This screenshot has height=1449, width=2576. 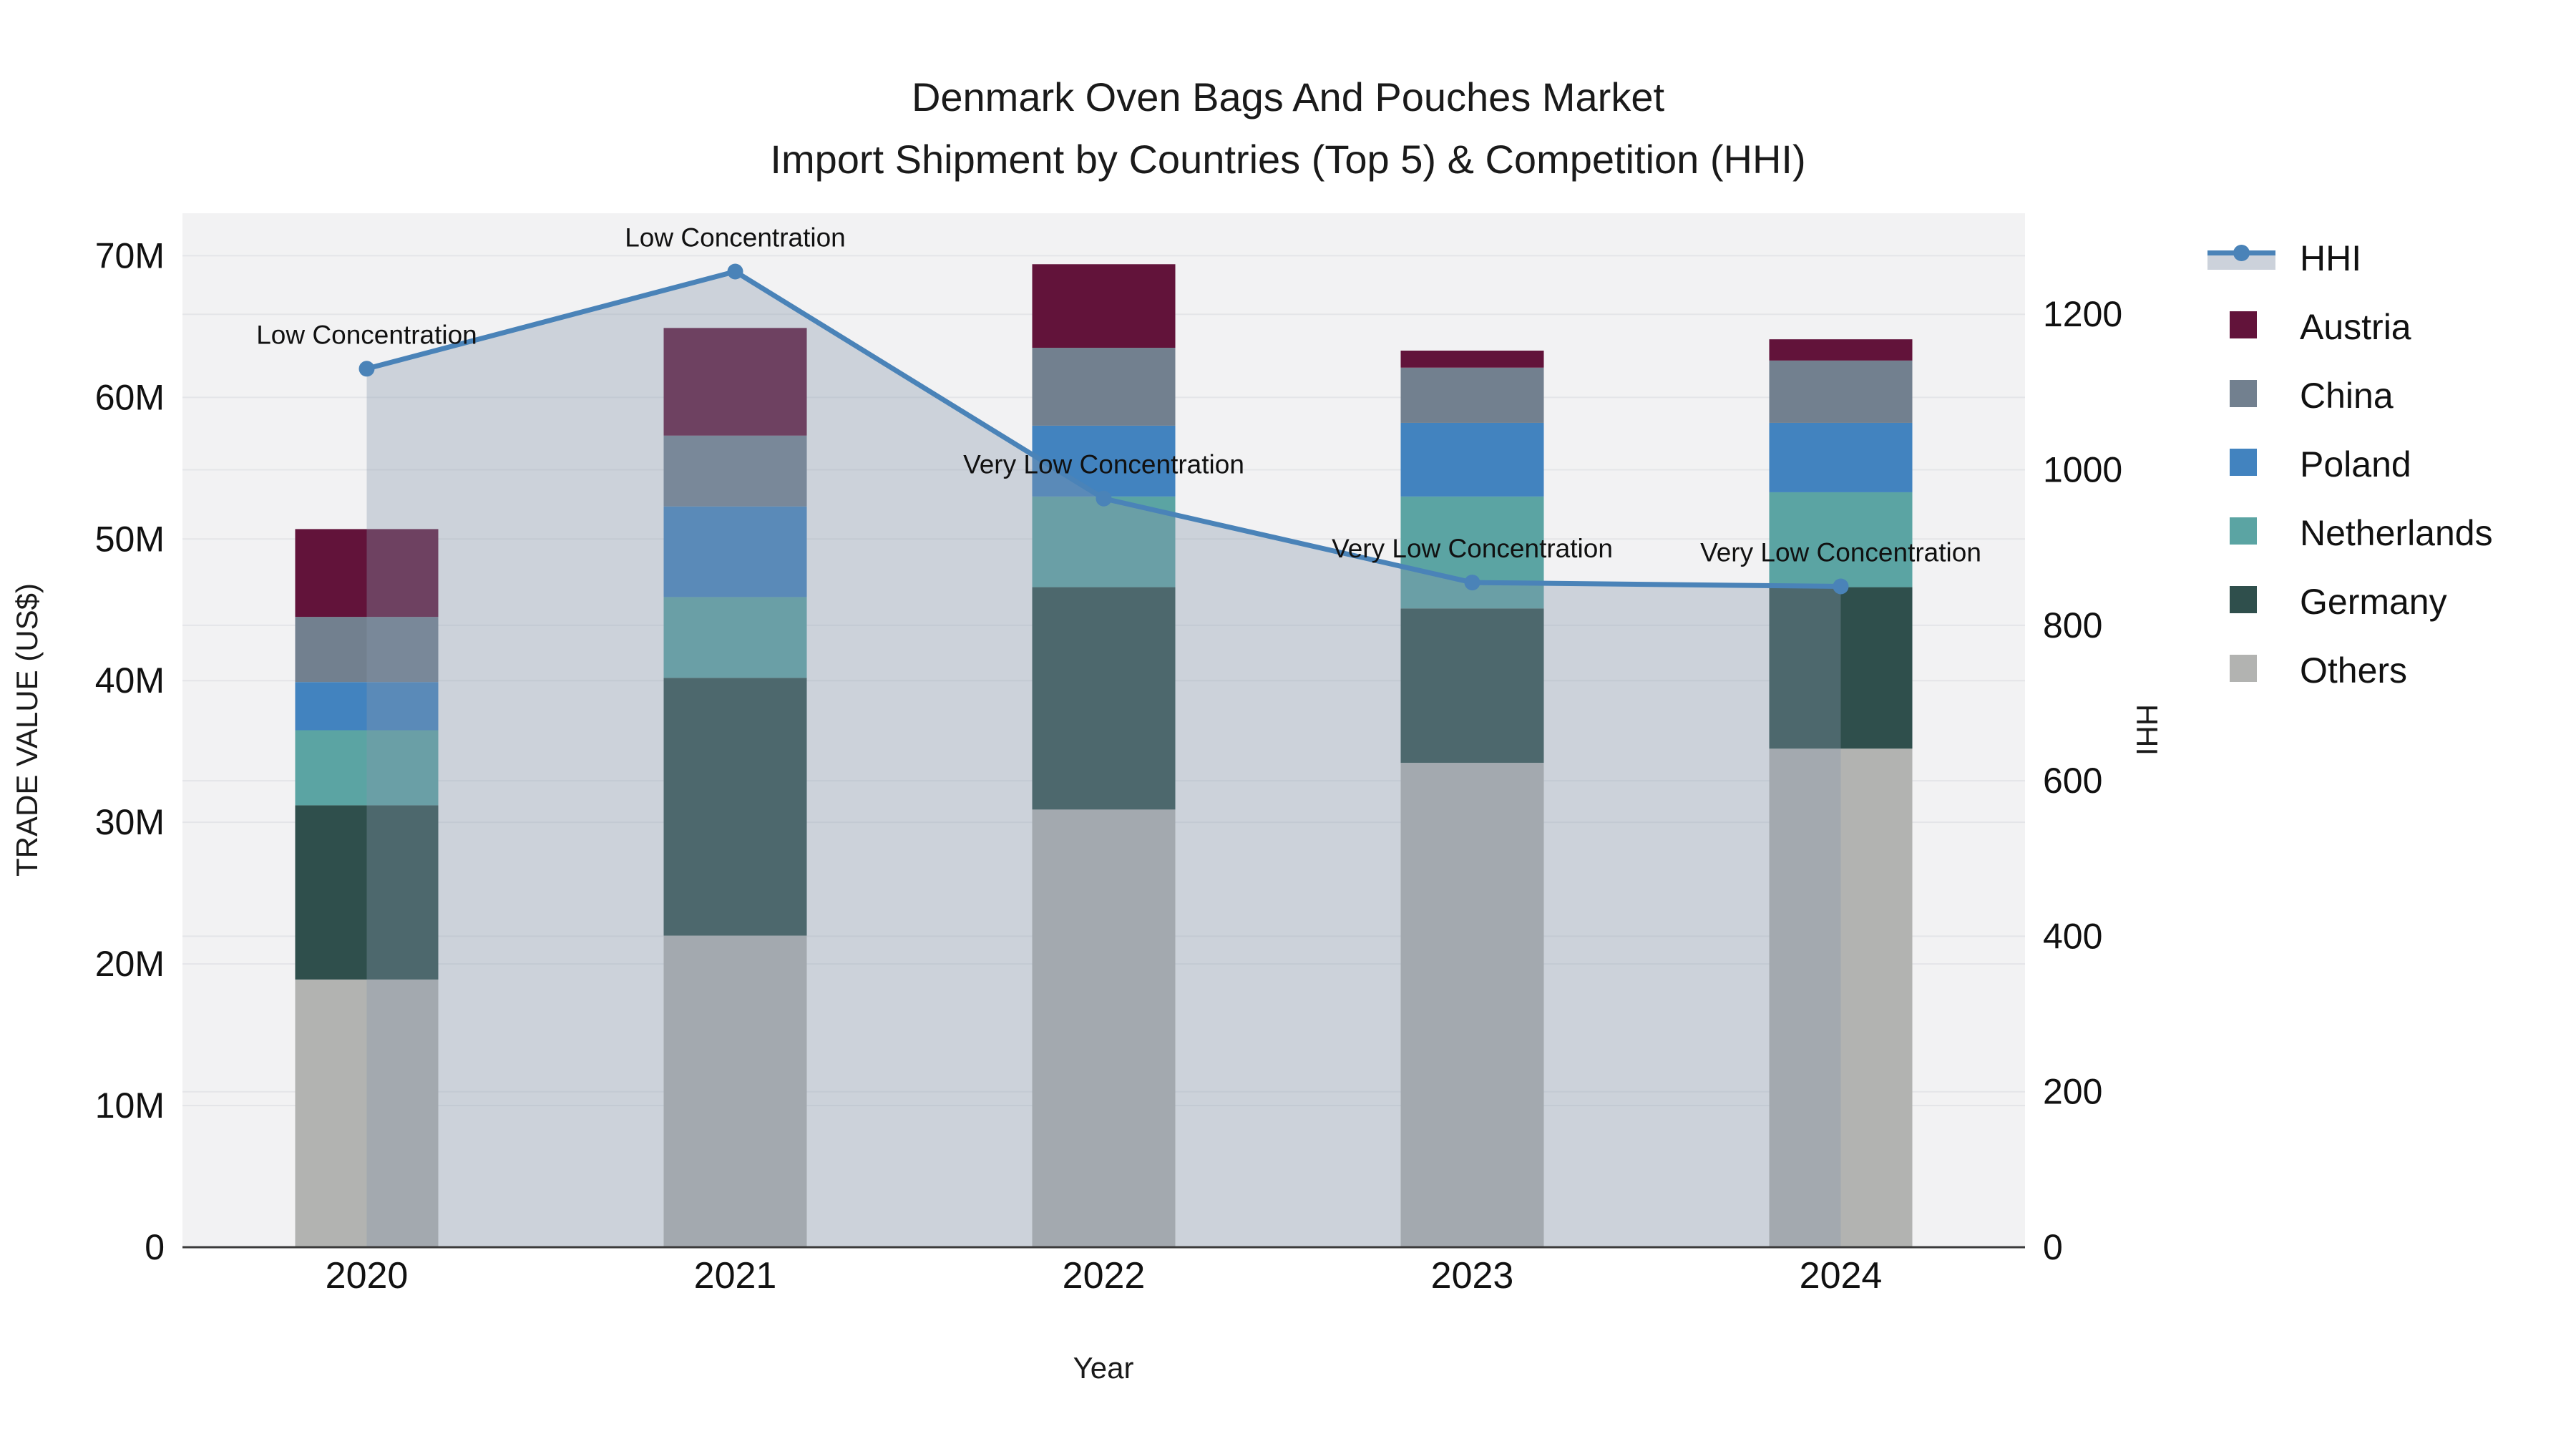 I want to click on y-right-tick-0: 0, so click(x=2053, y=1247).